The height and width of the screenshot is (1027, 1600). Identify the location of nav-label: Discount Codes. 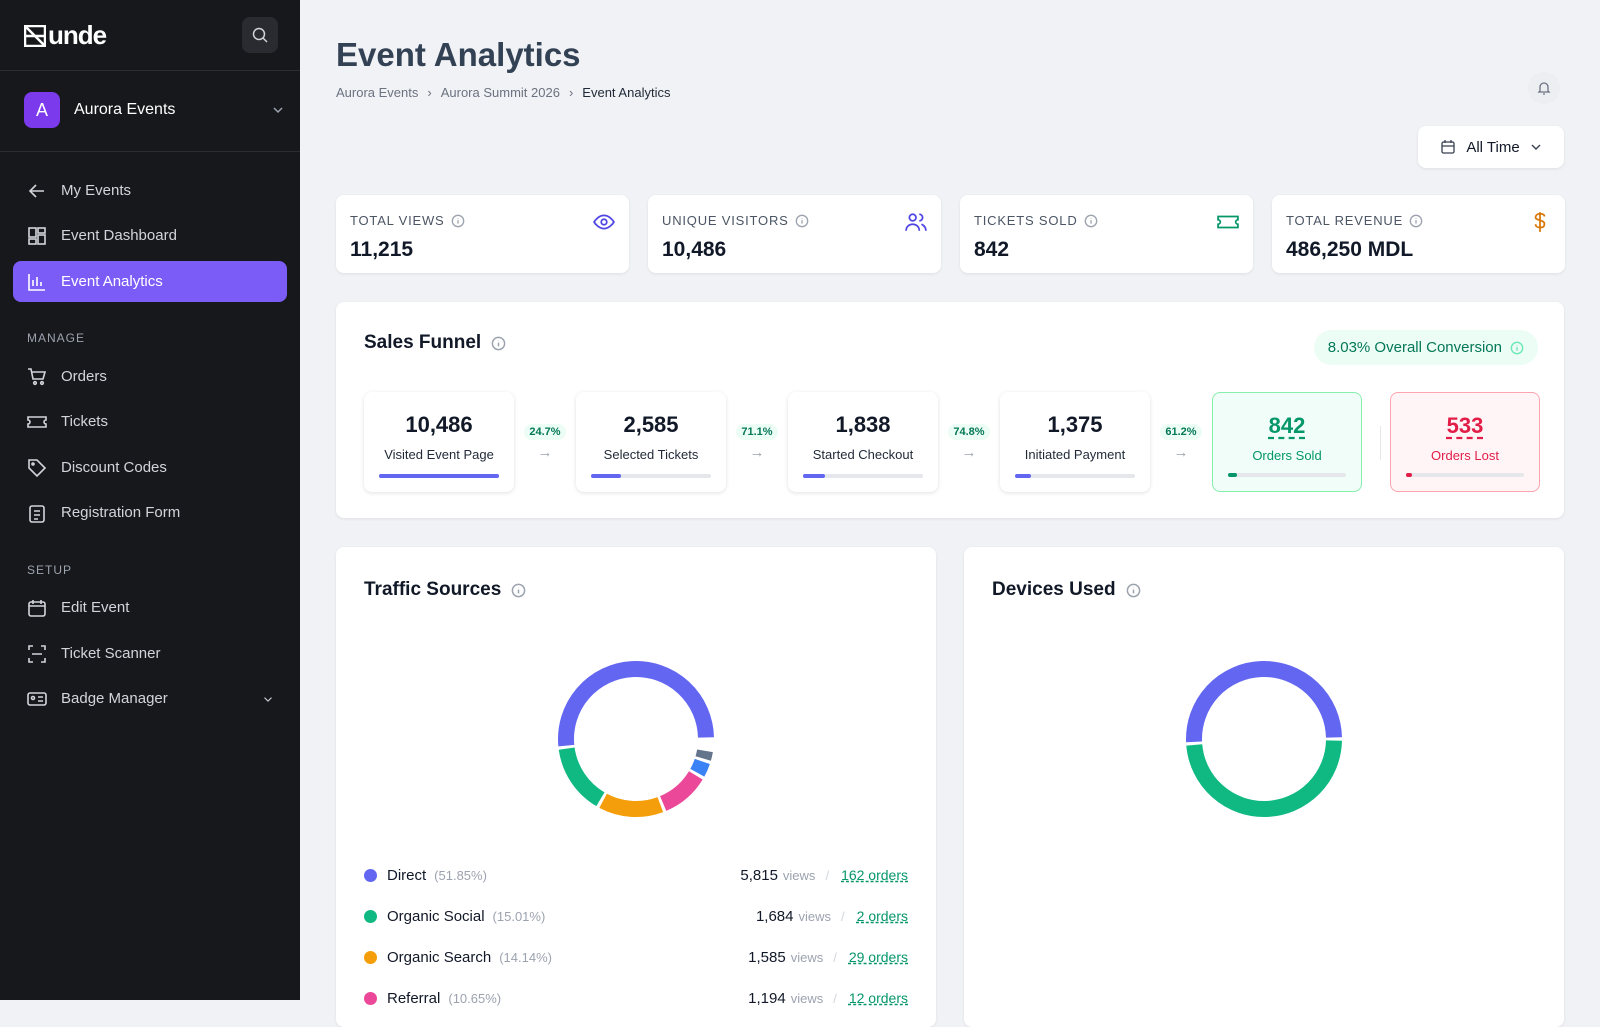
(114, 467).